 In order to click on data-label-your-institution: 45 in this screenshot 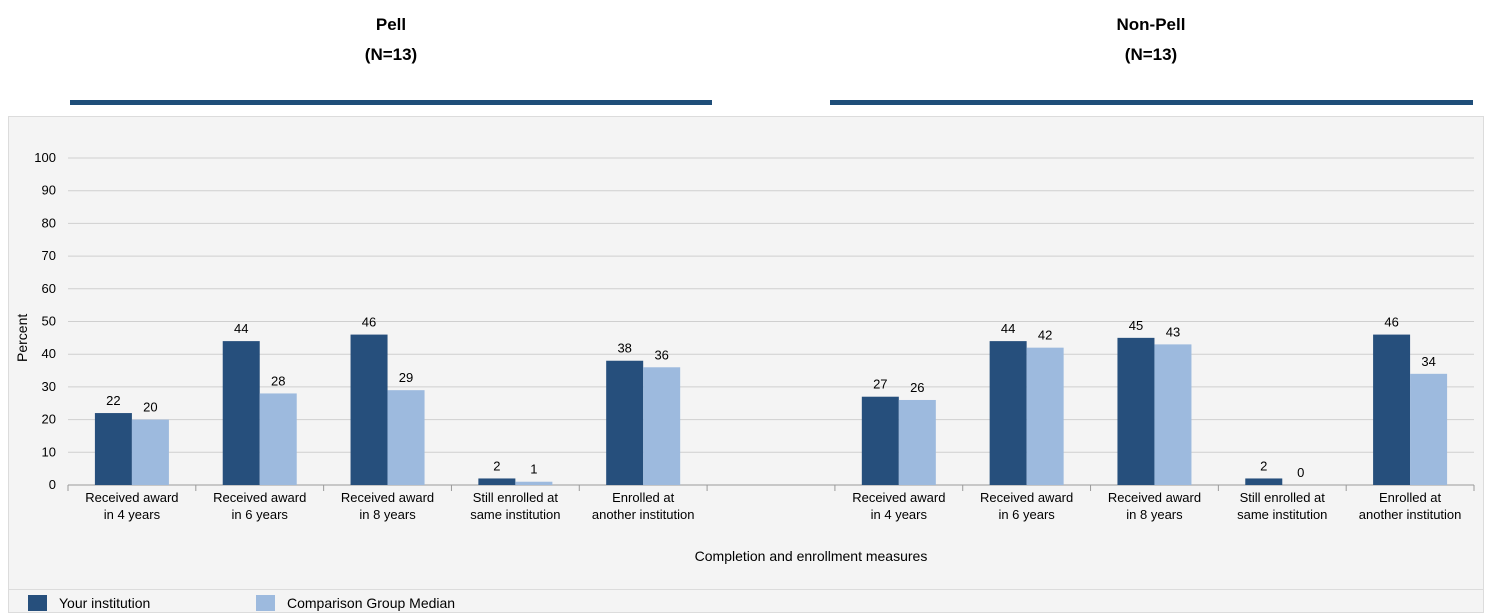, I will do `click(1136, 325)`.